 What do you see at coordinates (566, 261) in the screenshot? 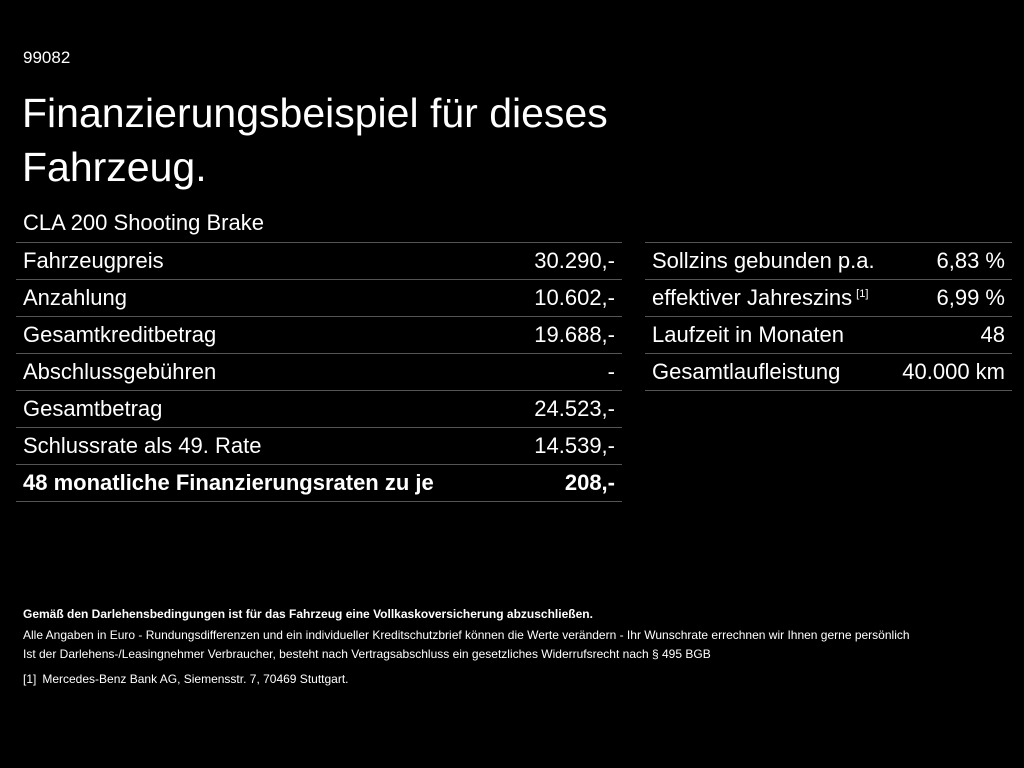
I see `row-value: 30.290,-` at bounding box center [566, 261].